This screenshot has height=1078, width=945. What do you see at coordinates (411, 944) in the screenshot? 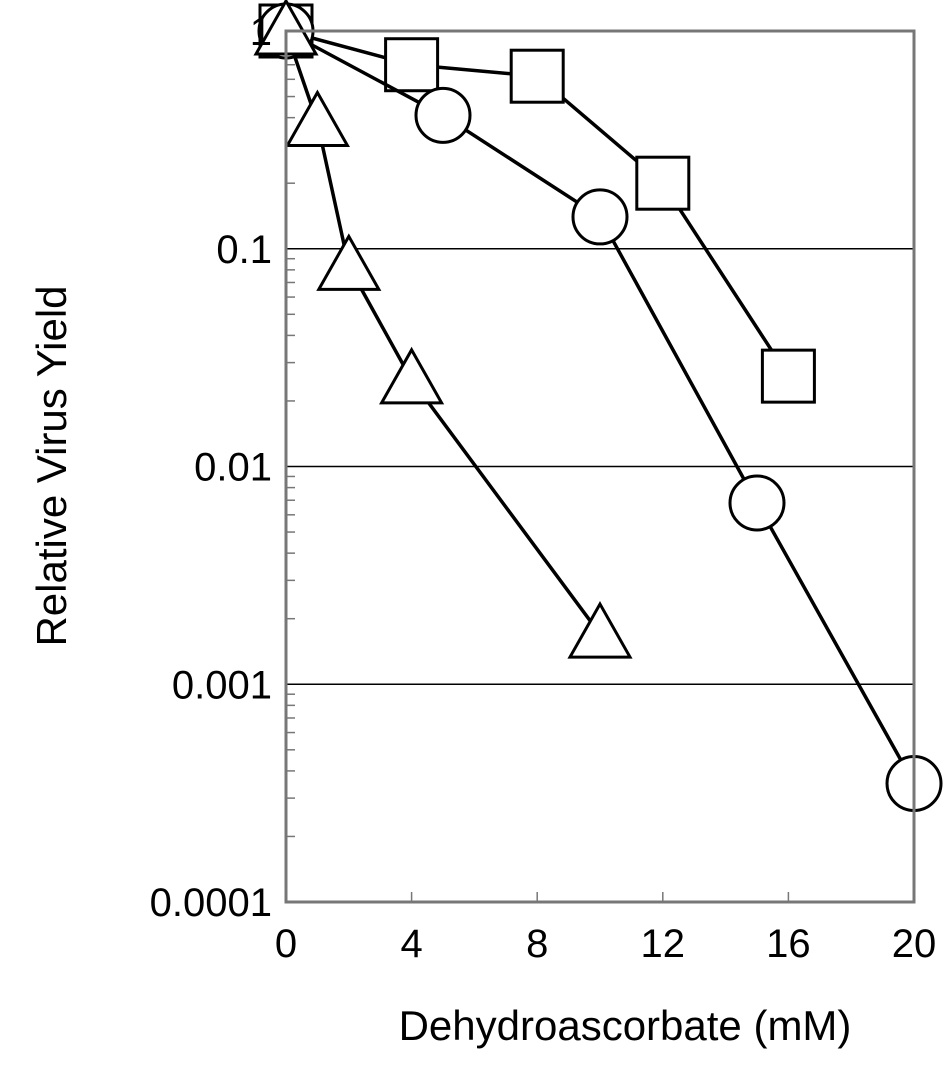
I see `x-tick-label: 4` at bounding box center [411, 944].